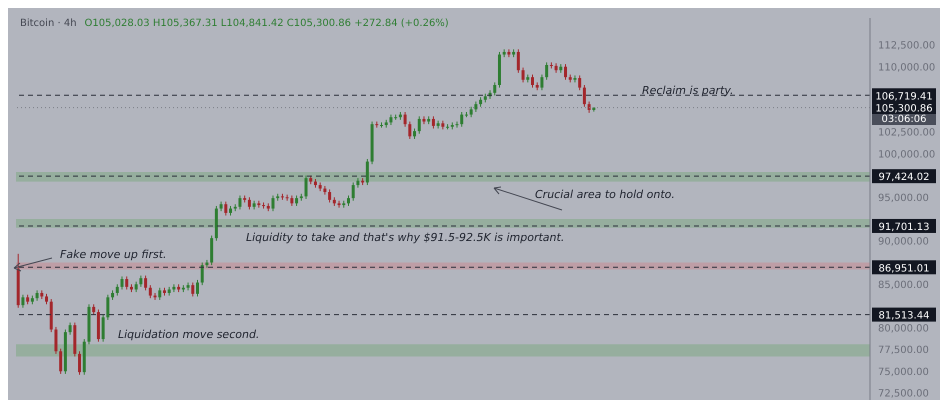  I want to click on y-tick-label: 80,000.00, so click(903, 328).